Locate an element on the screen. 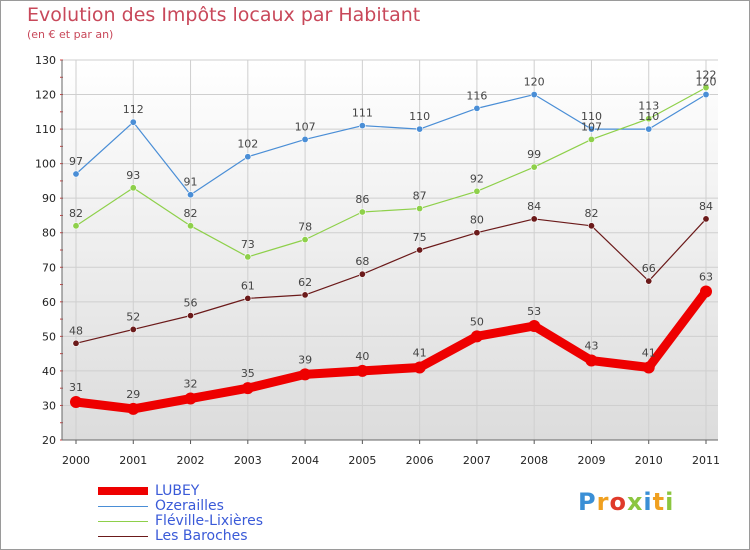 This screenshot has width=750, height=550. data-label-fleville-lixieres: 73 is located at coordinates (248, 244).